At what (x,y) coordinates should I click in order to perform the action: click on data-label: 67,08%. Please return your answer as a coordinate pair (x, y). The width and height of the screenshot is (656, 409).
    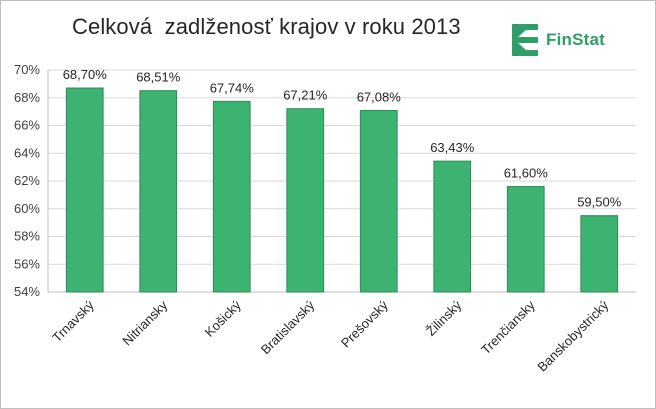
    Looking at the image, I should click on (379, 97).